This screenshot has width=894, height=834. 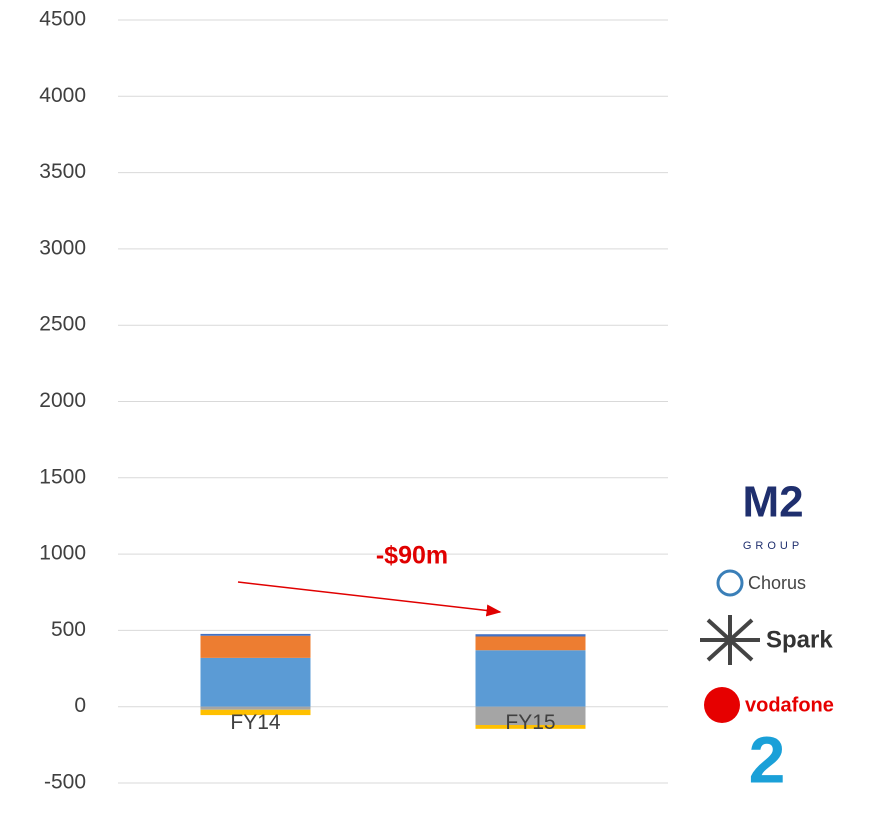 What do you see at coordinates (799, 639) in the screenshot?
I see `logo-spark: Spark` at bounding box center [799, 639].